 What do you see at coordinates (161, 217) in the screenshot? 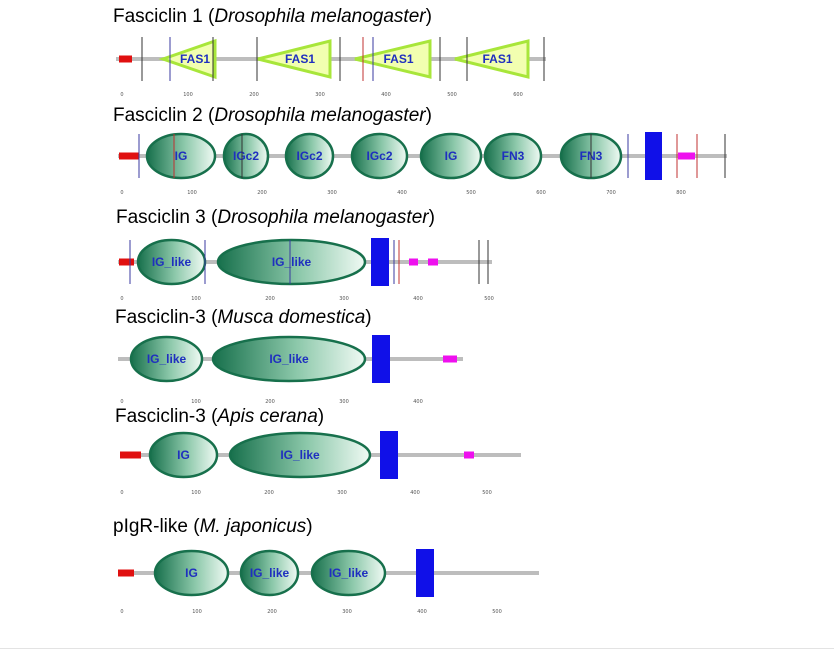
I see `protein-name: Fasciclin 3` at bounding box center [161, 217].